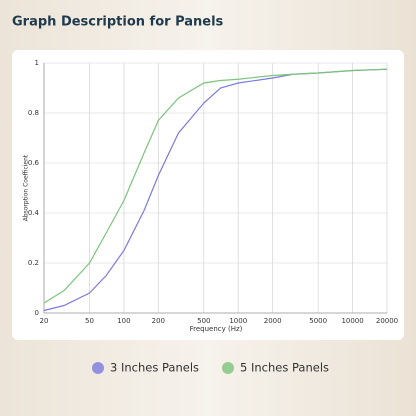  What do you see at coordinates (33, 263) in the screenshot?
I see `y-tick-label: 0.2` at bounding box center [33, 263].